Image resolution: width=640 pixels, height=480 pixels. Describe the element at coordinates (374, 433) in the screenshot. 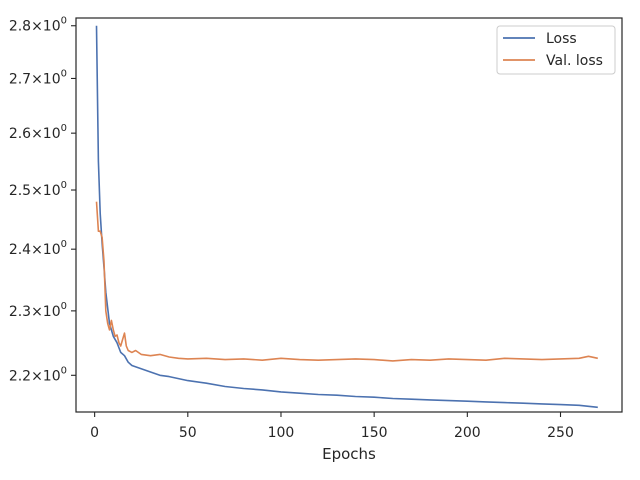

I see `x-tick-label: 150` at that location.